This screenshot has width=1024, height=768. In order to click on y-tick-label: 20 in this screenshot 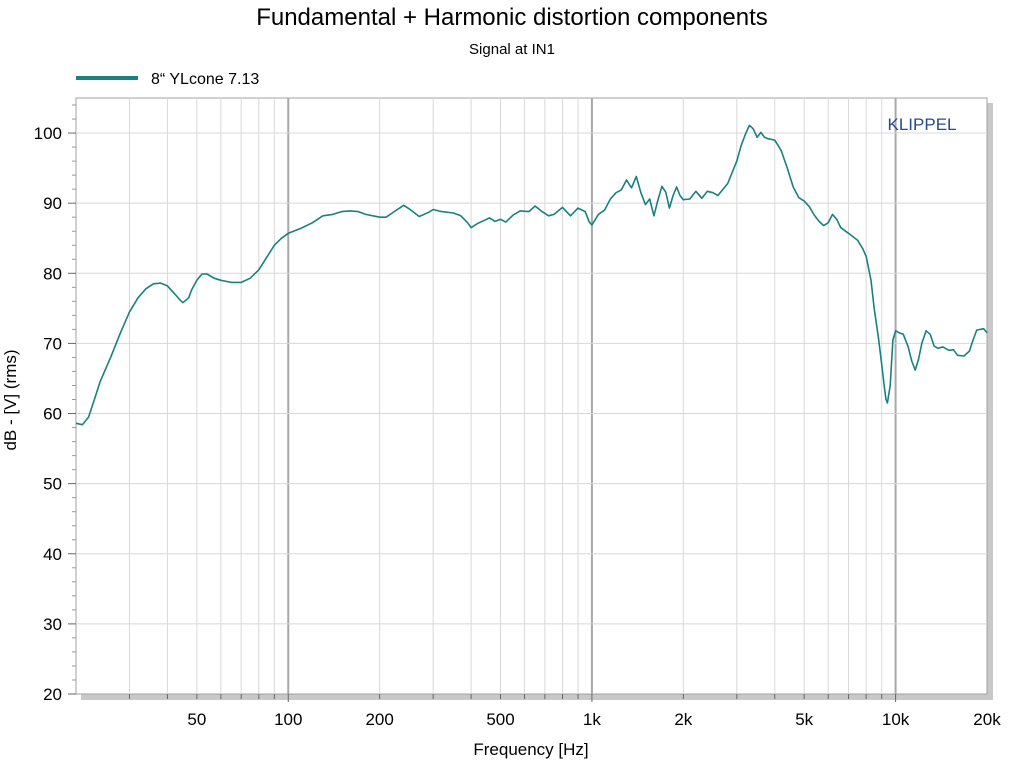, I will do `click(52, 694)`.